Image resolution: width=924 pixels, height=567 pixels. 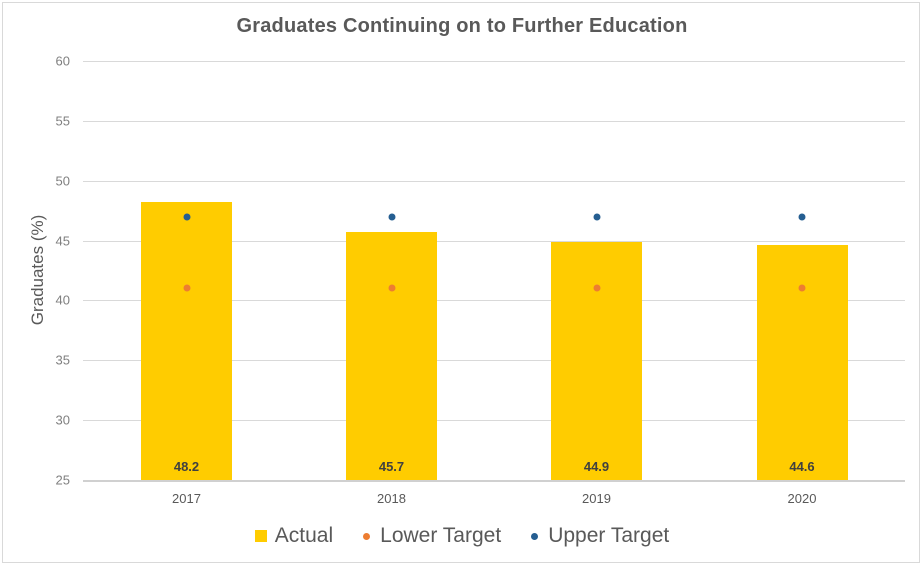 I want to click on bar-2020: 44.6, so click(x=802, y=362).